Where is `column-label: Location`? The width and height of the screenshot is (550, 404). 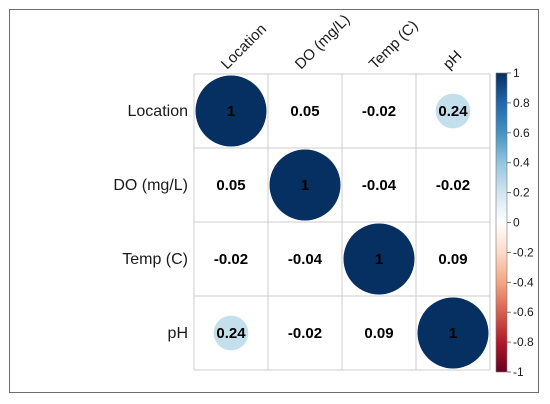 column-label: Location is located at coordinates (244, 47).